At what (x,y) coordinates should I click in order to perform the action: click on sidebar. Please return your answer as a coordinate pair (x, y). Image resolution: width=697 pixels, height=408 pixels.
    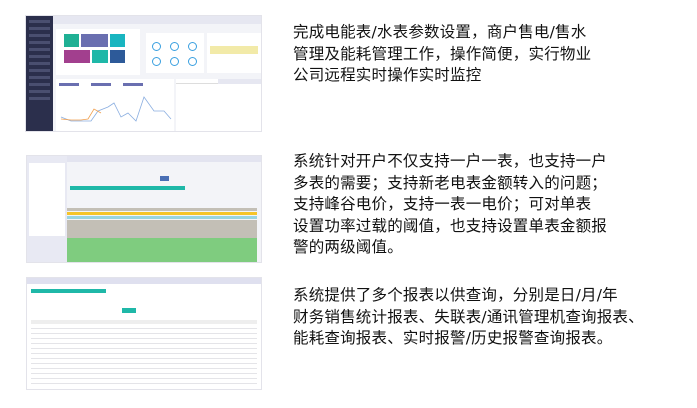
    Looking at the image, I should click on (39, 73).